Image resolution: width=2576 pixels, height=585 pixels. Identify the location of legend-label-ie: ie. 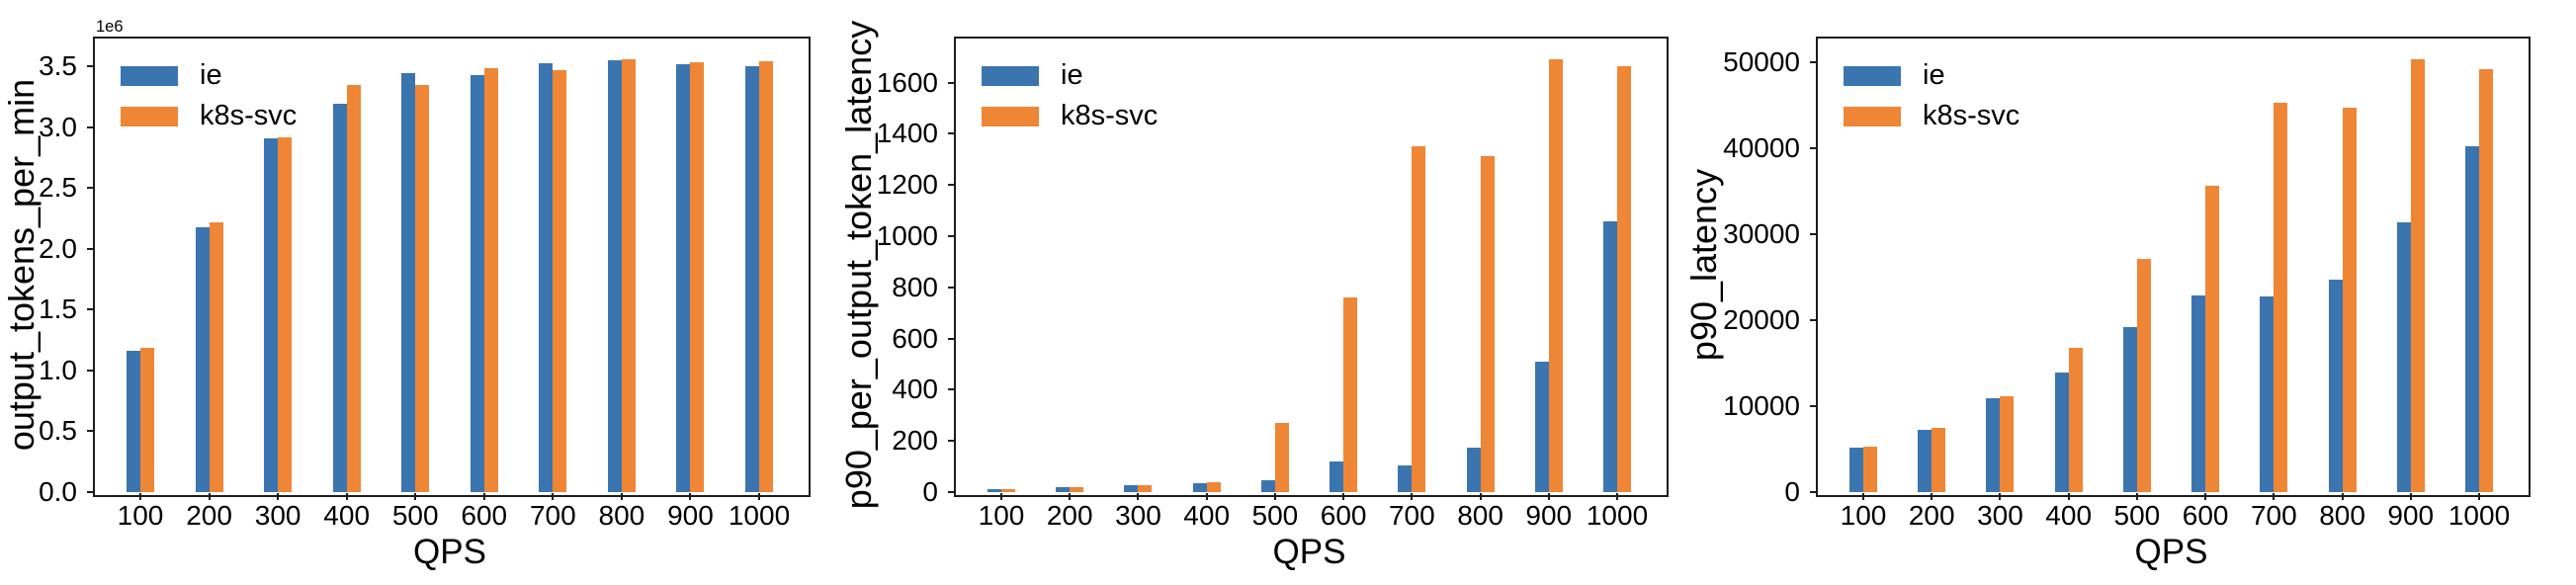
(1934, 75).